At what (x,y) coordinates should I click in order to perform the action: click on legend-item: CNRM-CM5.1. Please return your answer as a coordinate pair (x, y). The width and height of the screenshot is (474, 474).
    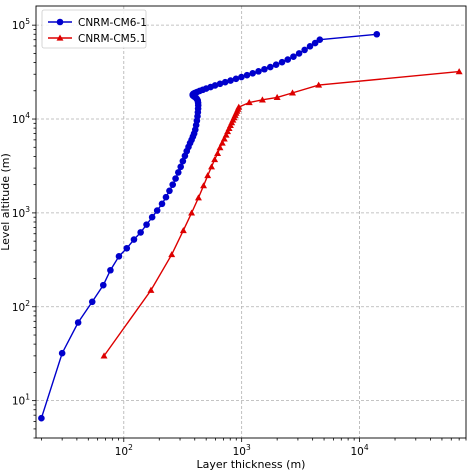
    Looking at the image, I should click on (97, 39).